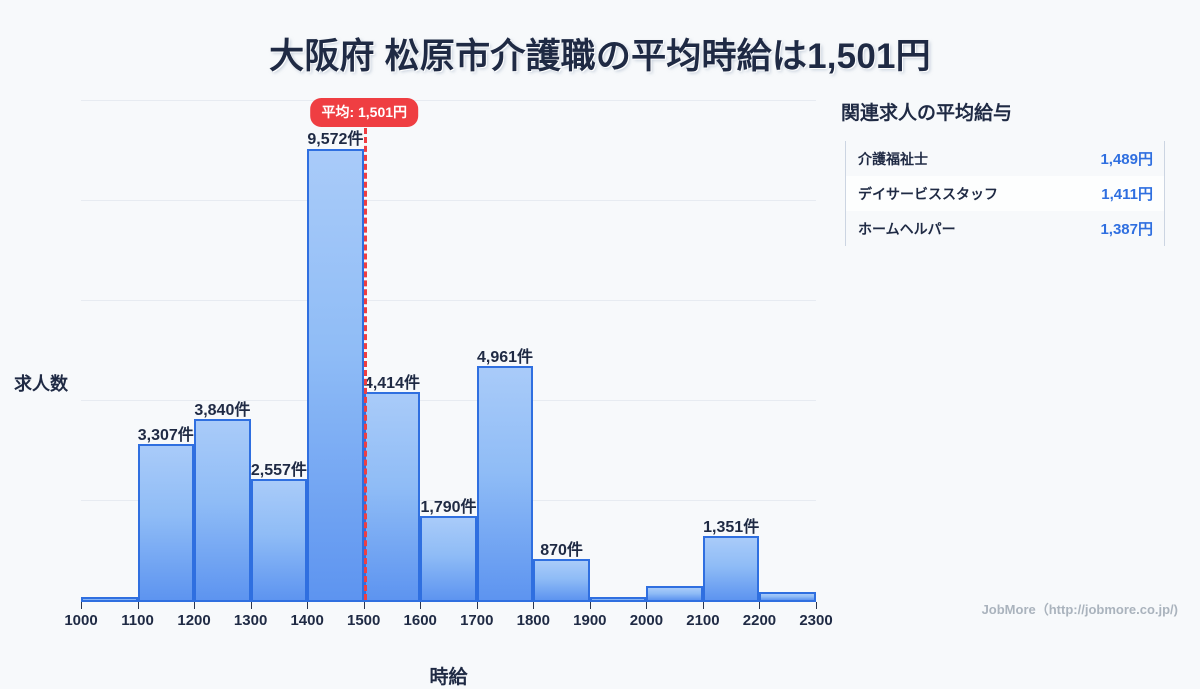 Image resolution: width=1200 pixels, height=689 pixels. I want to click on related-job-row: デイサービススタッフ 1,411円, so click(1005, 193).